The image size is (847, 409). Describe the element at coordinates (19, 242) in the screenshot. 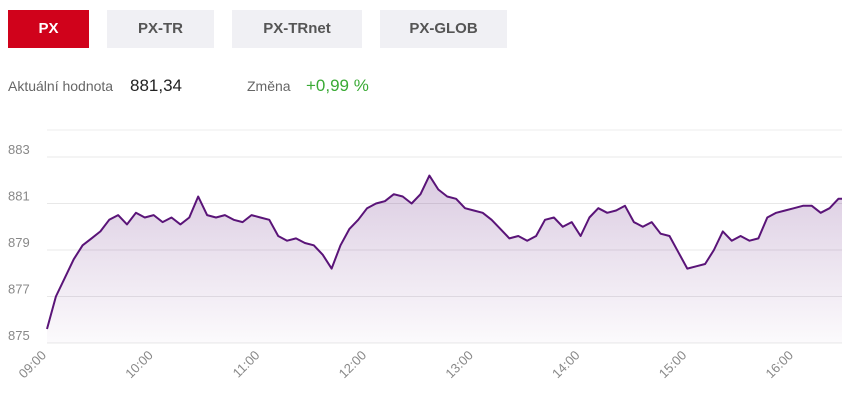

I see `y-tick-label: 879` at that location.